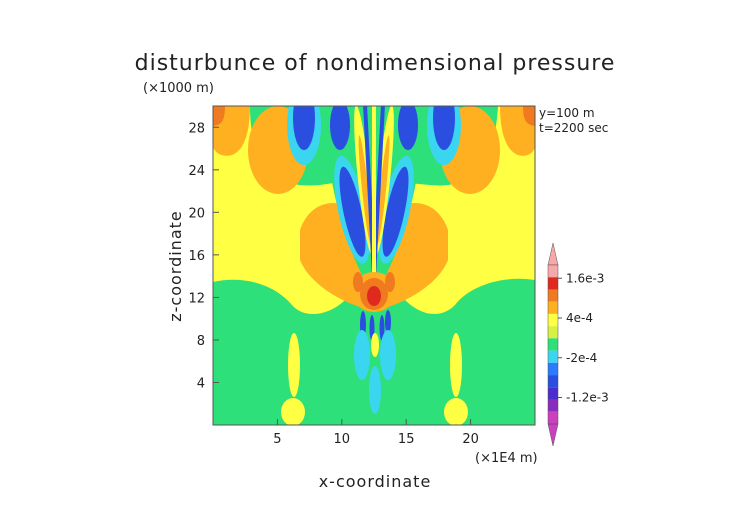 This screenshot has width=752, height=532. What do you see at coordinates (196, 298) in the screenshot?
I see `y-tick-label: 12` at bounding box center [196, 298].